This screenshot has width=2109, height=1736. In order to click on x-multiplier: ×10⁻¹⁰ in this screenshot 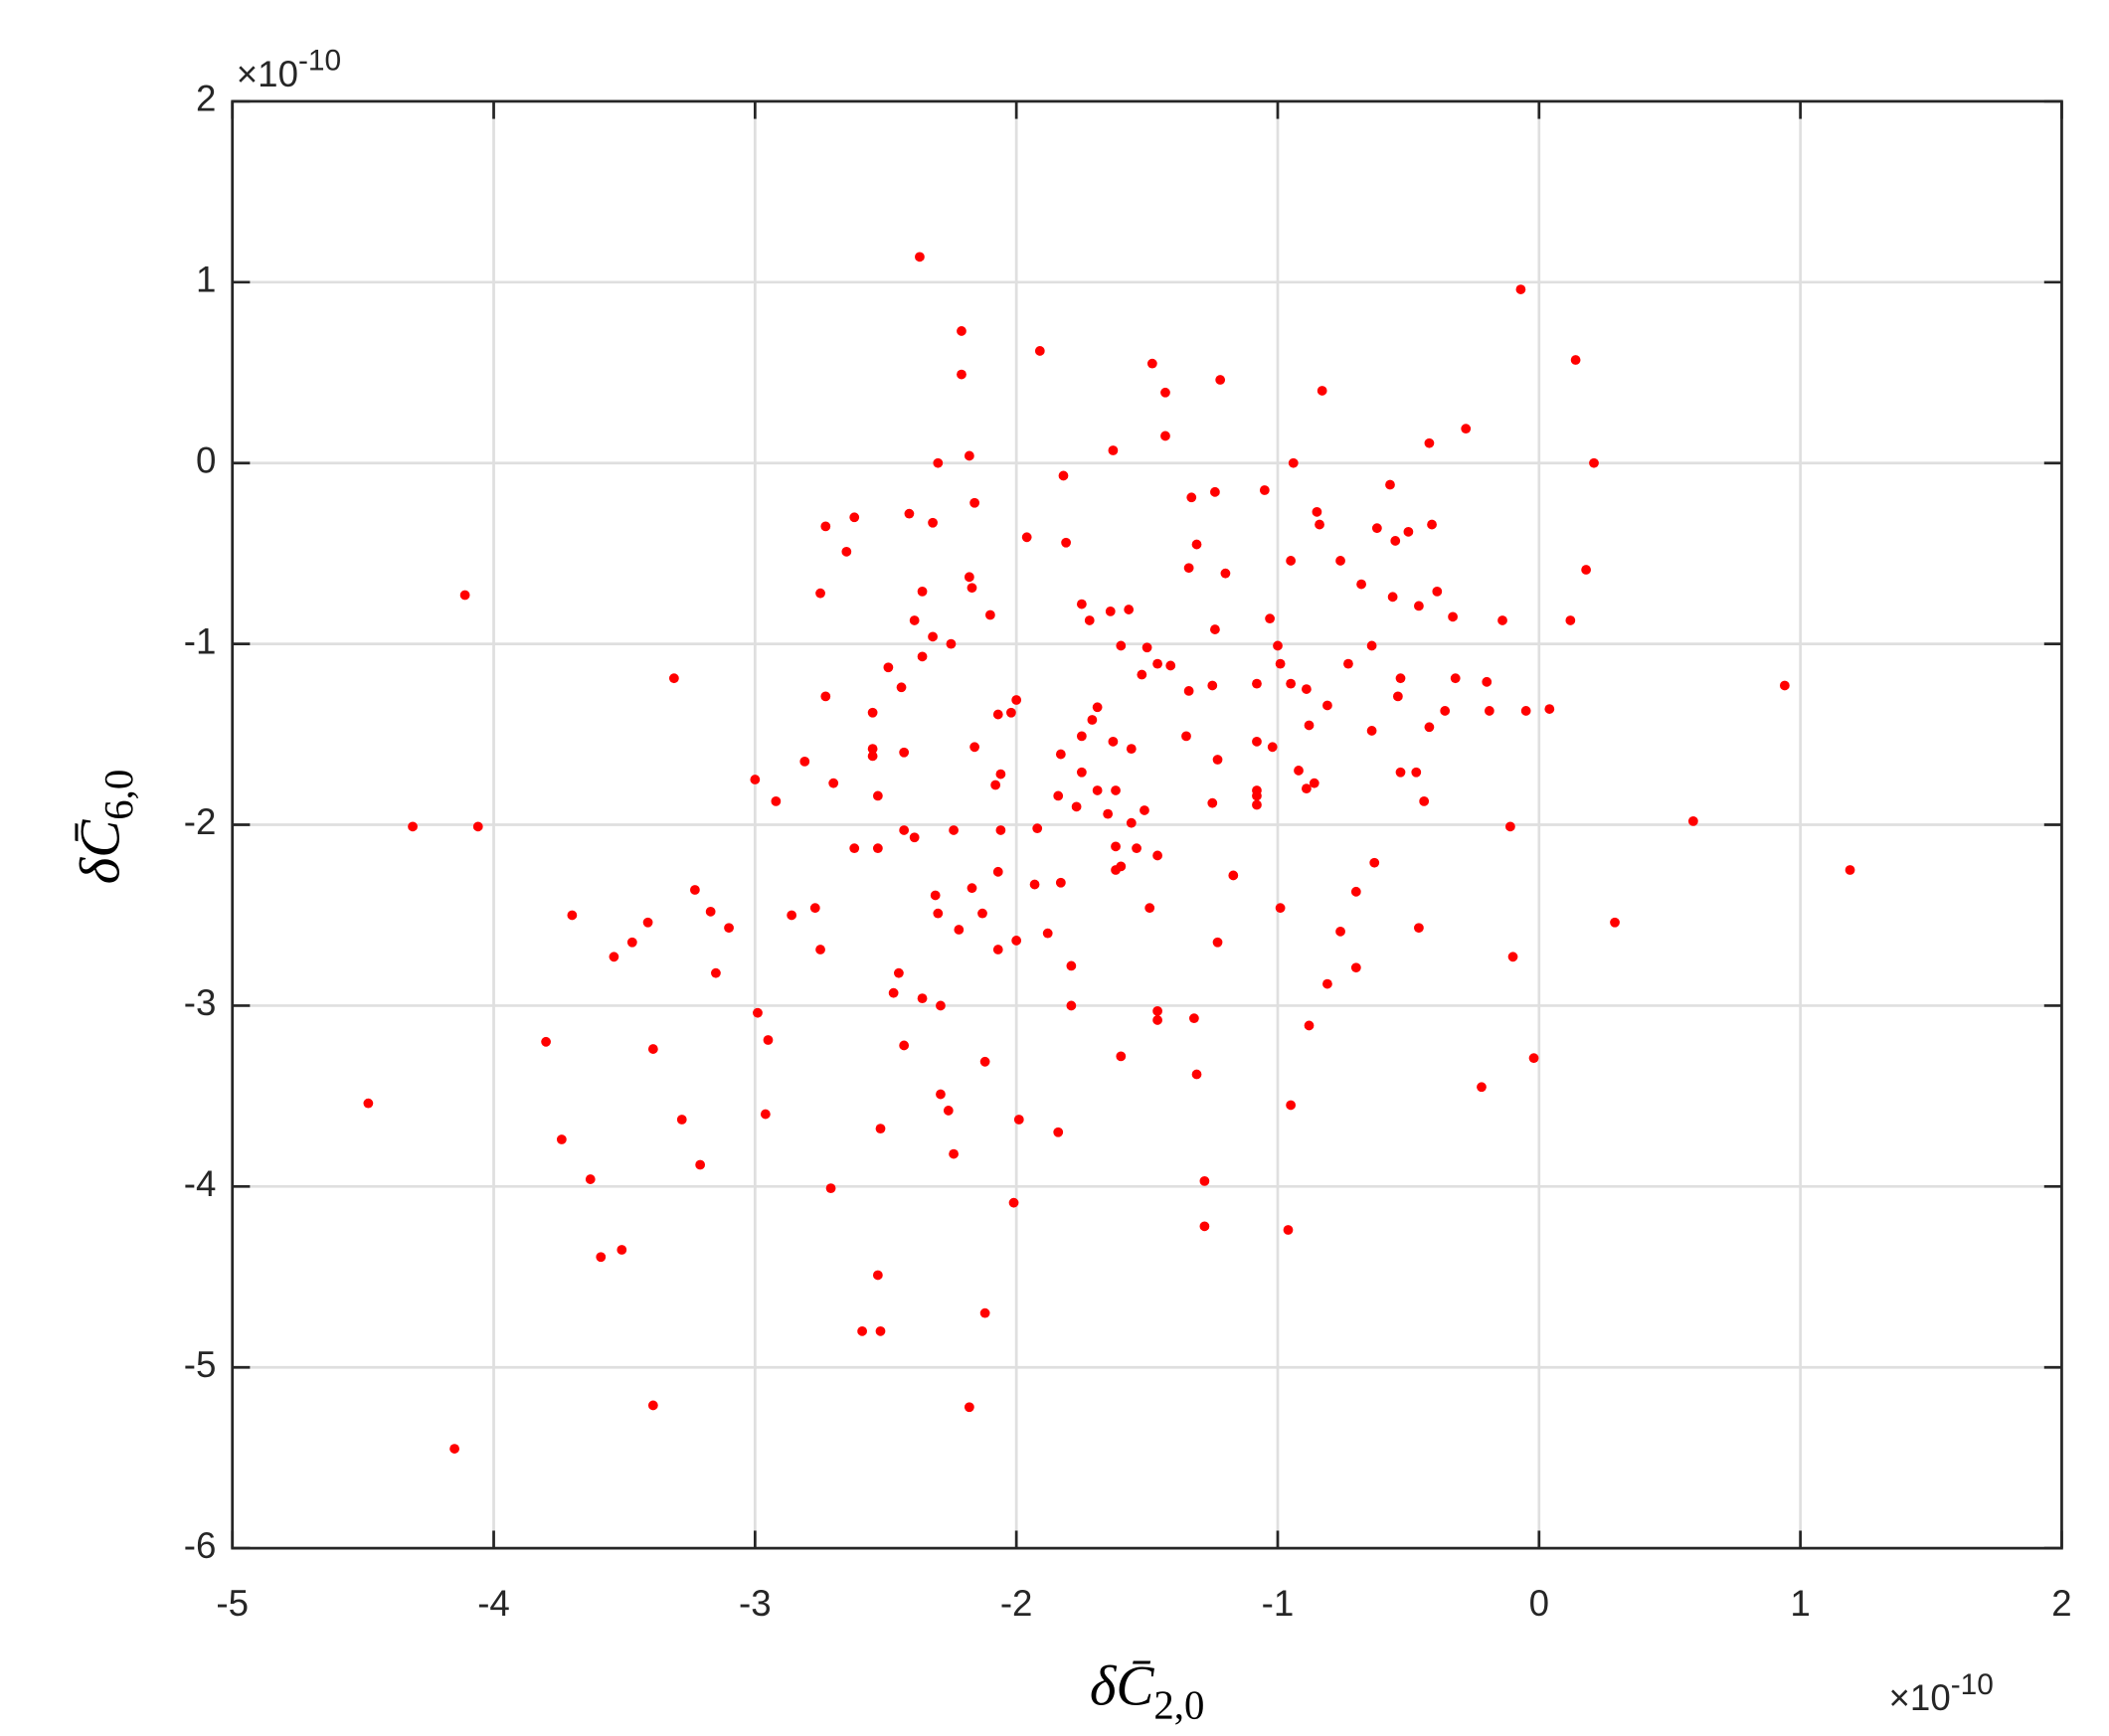, I will do `click(1941, 1693)`.